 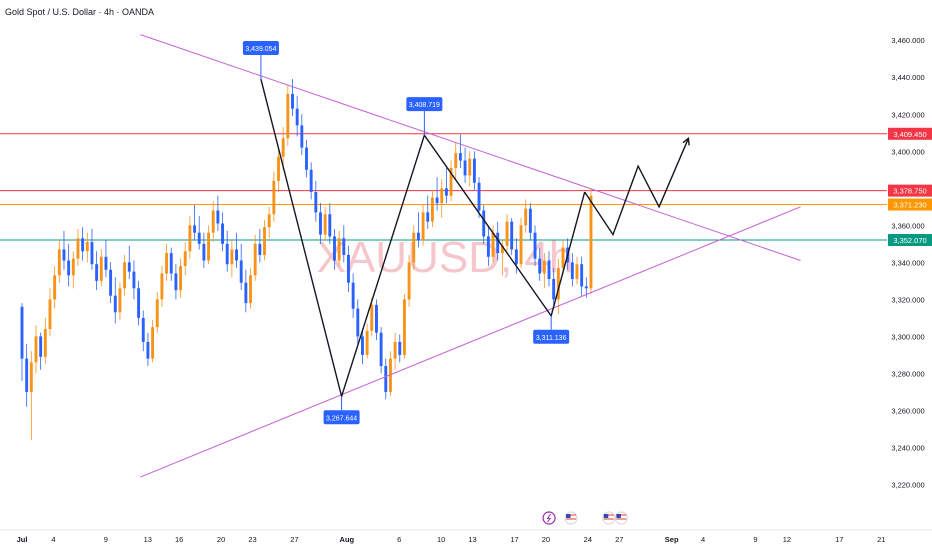 I want to click on y-axis-tick-label: 3,280.000, so click(x=907, y=373).